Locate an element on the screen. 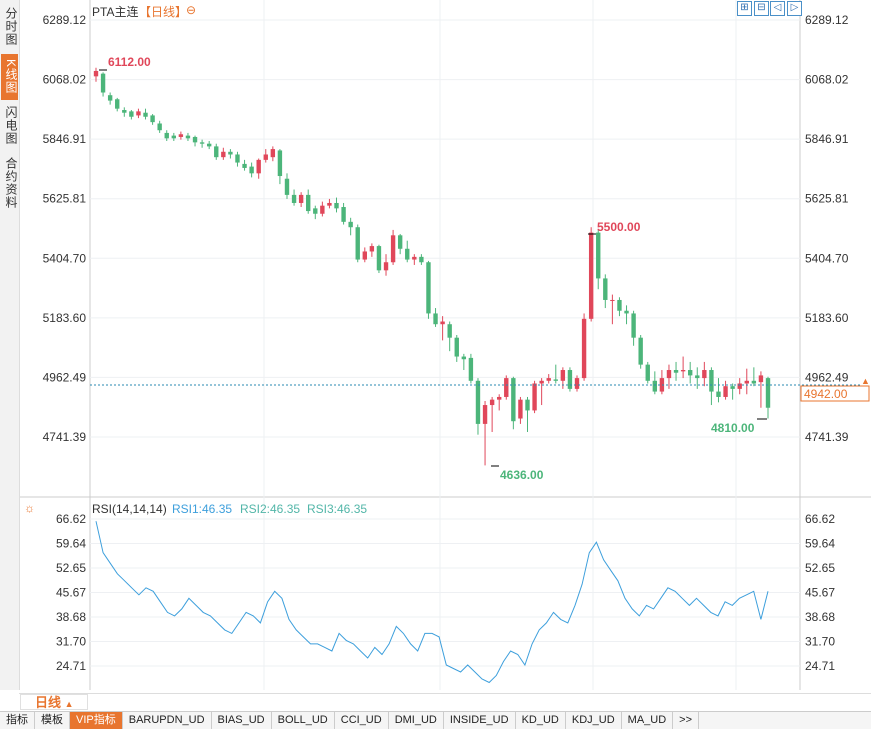  price-tick-right: 4741.39 is located at coordinates (827, 437).